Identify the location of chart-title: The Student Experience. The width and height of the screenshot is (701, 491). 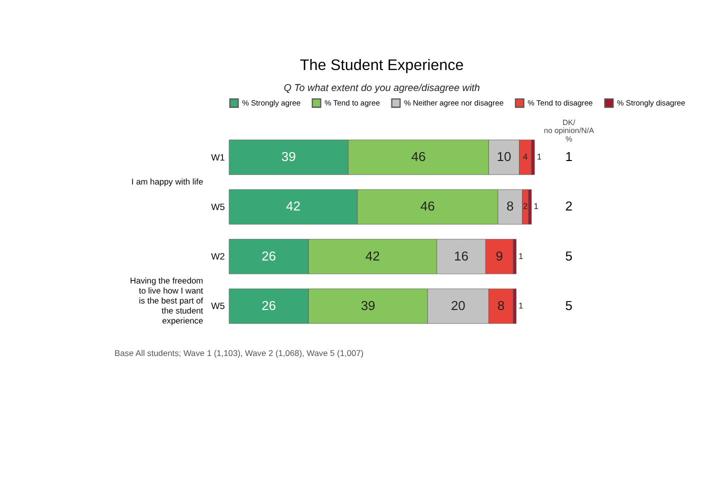
(382, 65).